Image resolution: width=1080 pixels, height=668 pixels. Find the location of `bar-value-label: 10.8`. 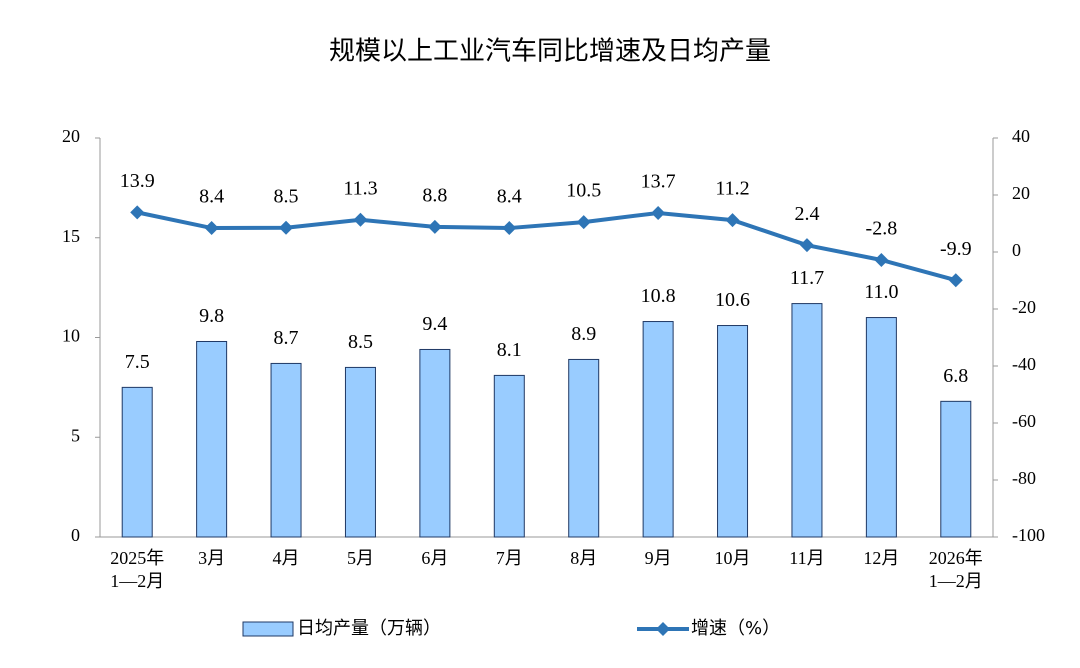

bar-value-label: 10.8 is located at coordinates (658, 296).